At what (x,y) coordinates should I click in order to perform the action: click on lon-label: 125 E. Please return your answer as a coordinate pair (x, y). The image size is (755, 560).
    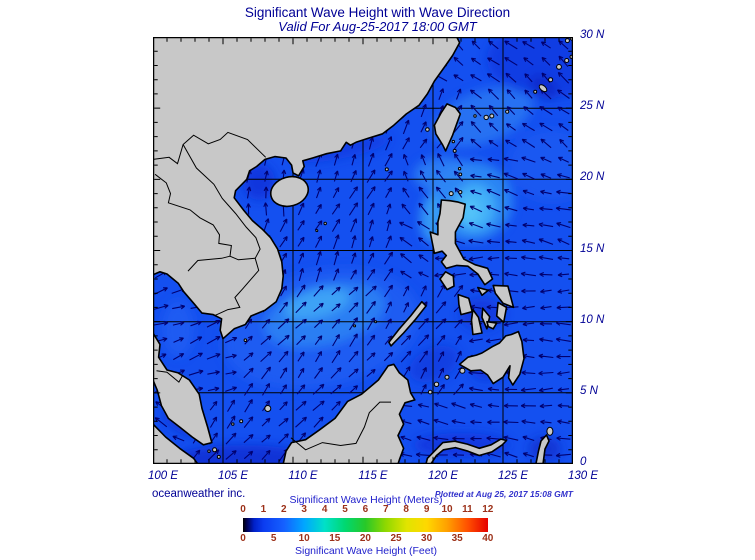
    Looking at the image, I should click on (513, 476).